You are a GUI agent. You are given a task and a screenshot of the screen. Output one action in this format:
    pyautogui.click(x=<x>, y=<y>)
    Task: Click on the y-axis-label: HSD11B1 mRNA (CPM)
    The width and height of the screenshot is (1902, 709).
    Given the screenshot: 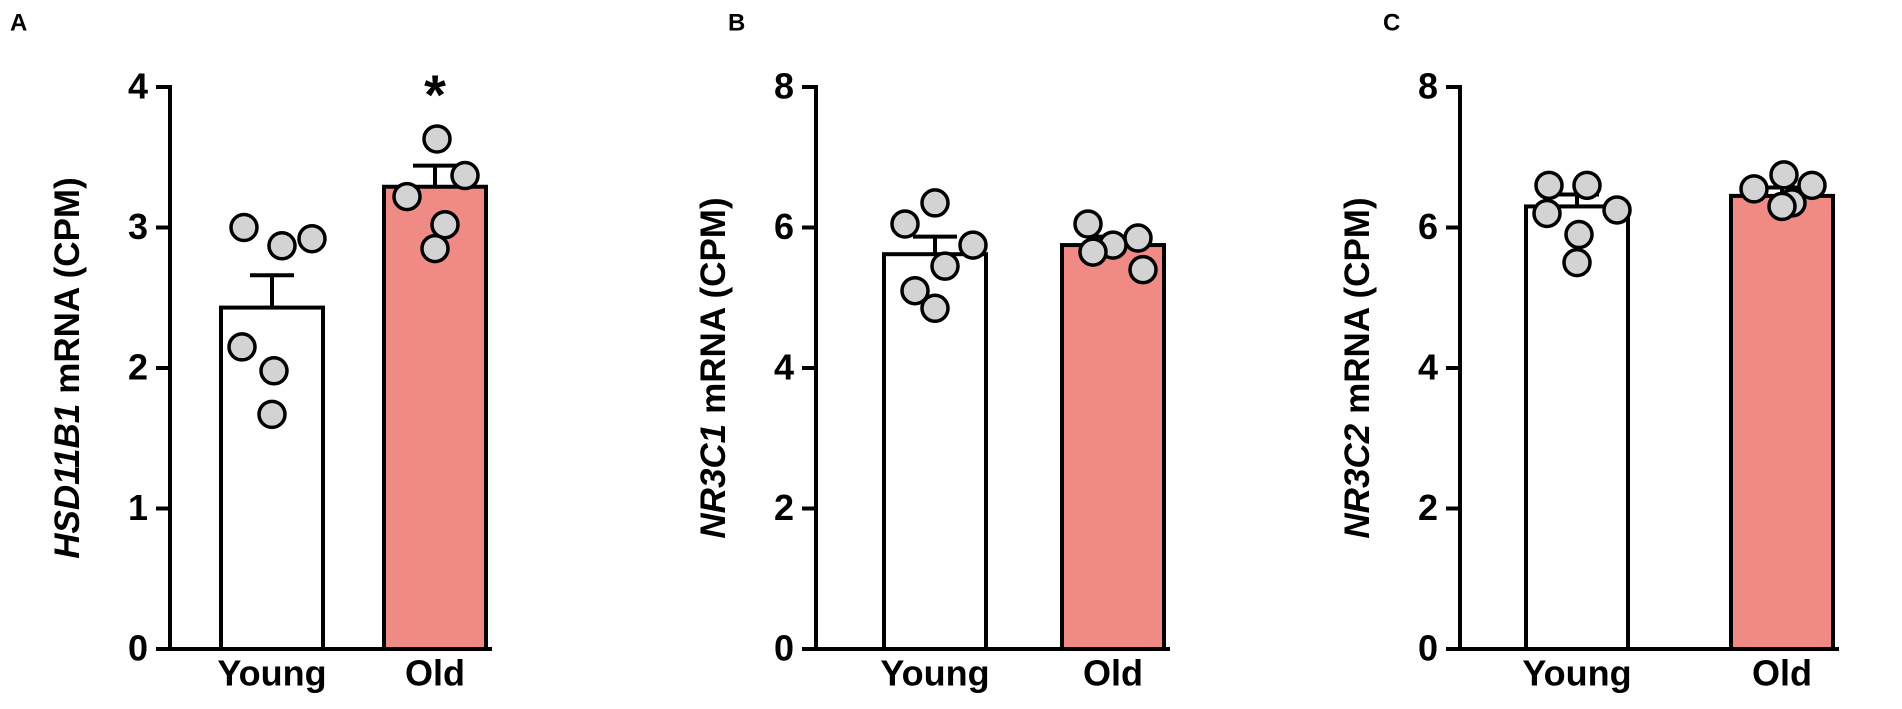 What is the action you would take?
    pyautogui.click(x=67, y=367)
    